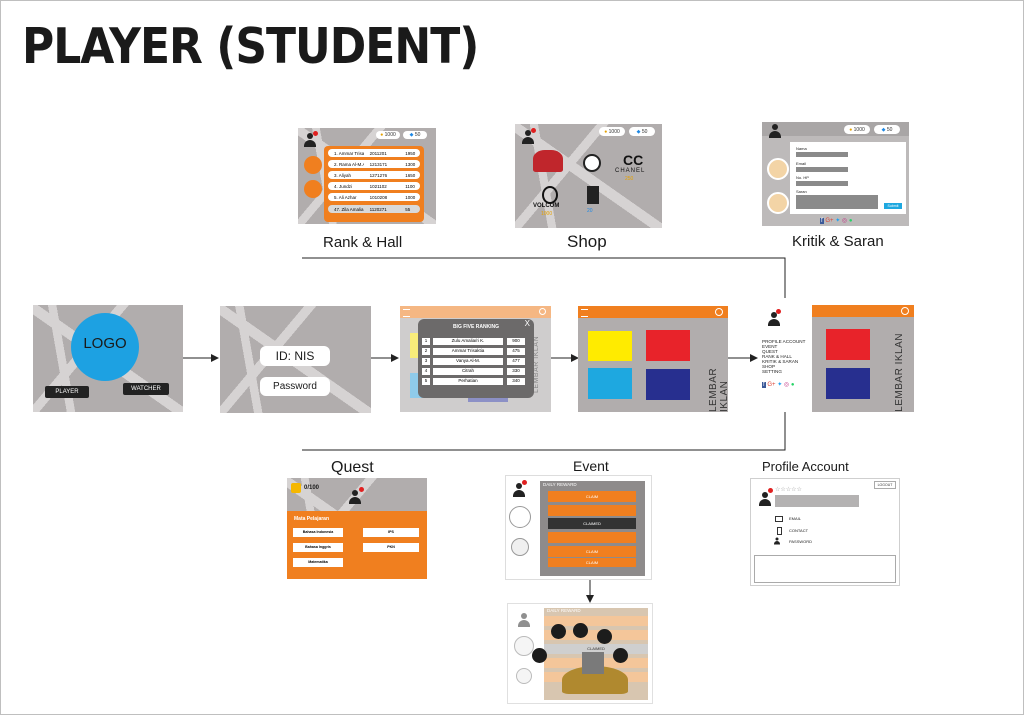 The width and height of the screenshot is (1024, 715). What do you see at coordinates (67, 392) in the screenshot?
I see `player-button: PLAYER` at bounding box center [67, 392].